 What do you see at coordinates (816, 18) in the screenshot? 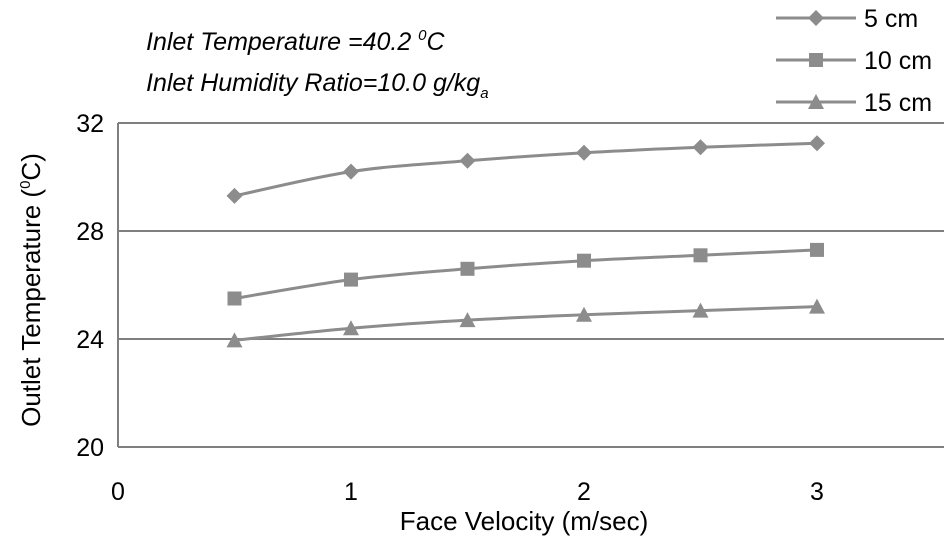
I see `legend-marker-diamond` at bounding box center [816, 18].